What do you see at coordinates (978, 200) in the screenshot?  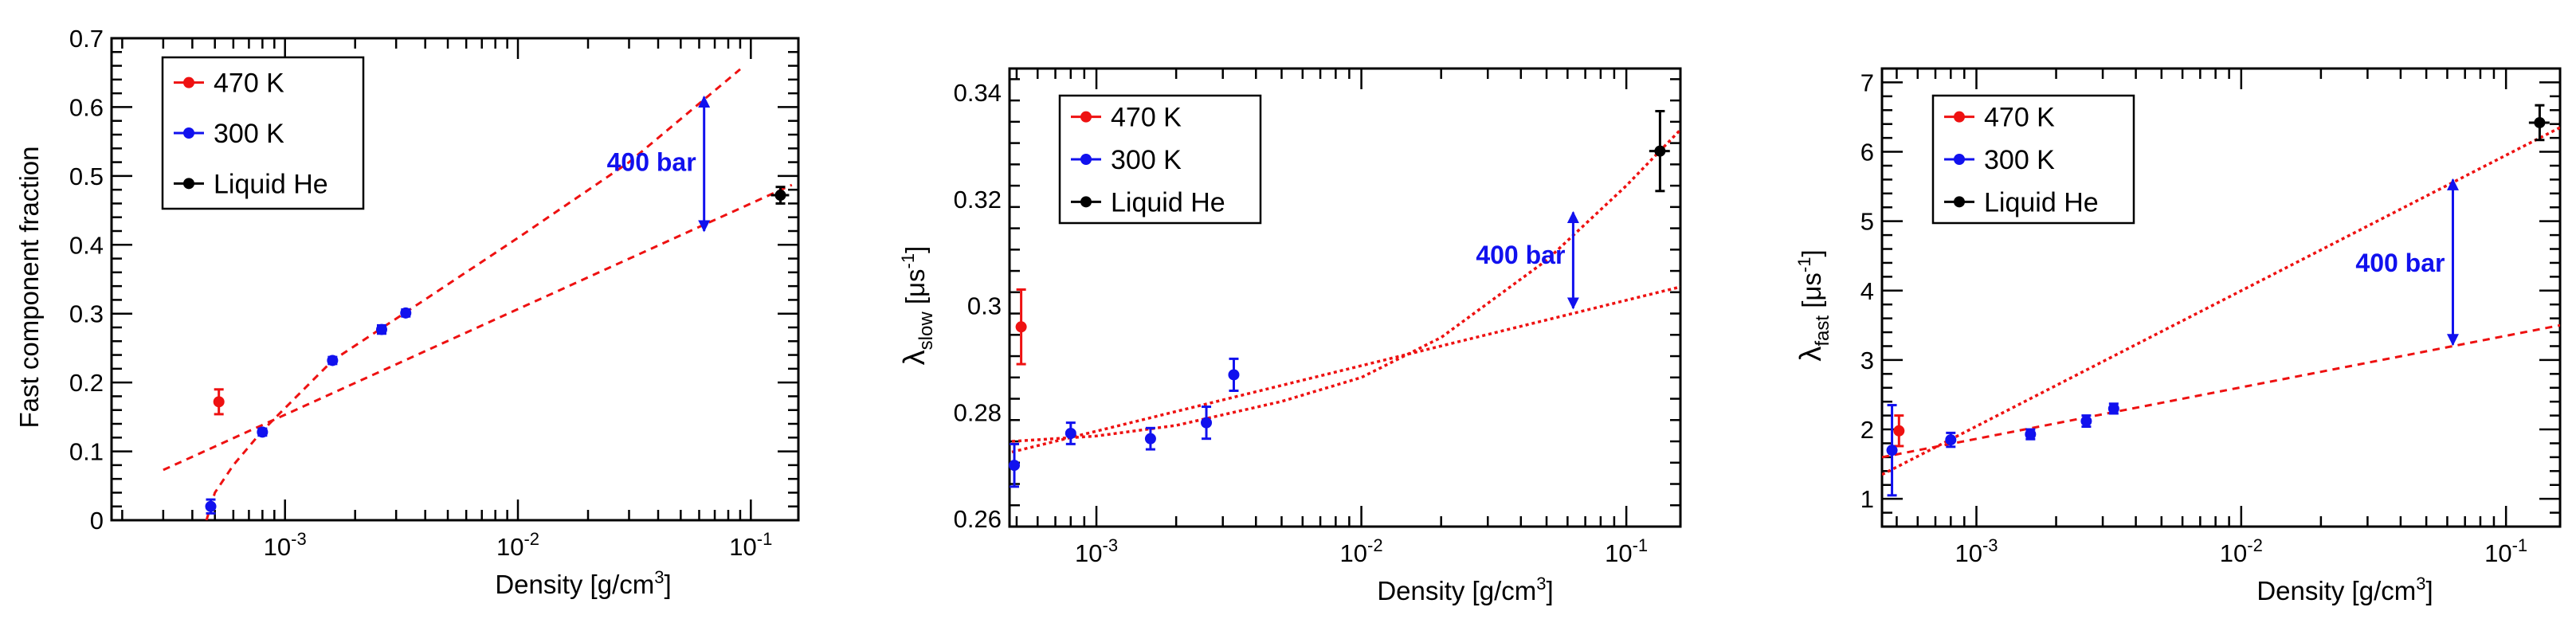 I see `y-tick-label: 0.32` at bounding box center [978, 200].